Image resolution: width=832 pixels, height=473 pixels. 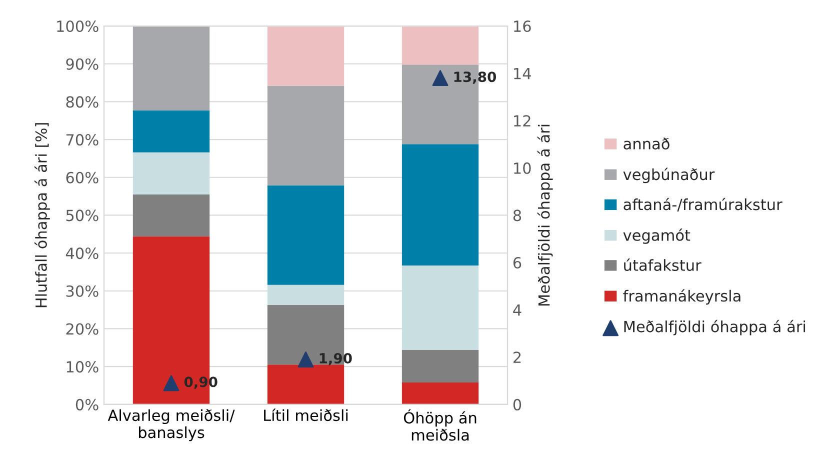 I want to click on y-tick-label: 80%, so click(x=82, y=102).